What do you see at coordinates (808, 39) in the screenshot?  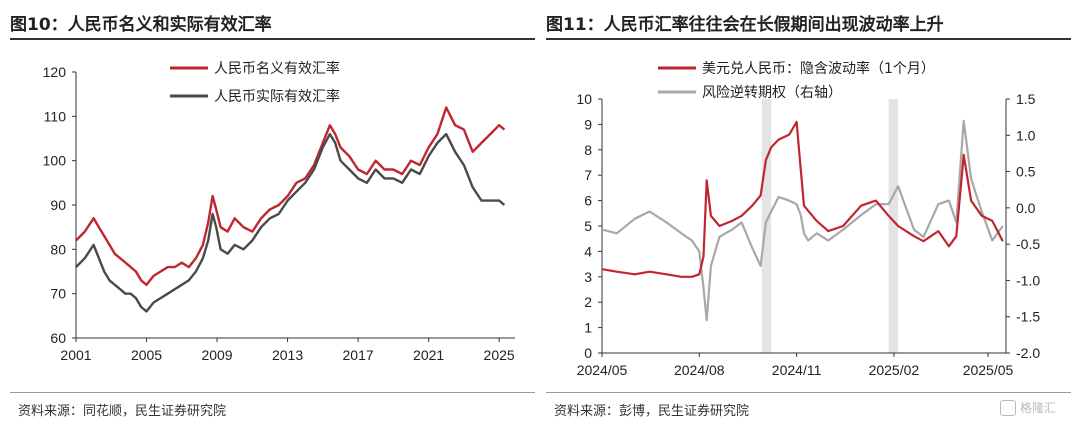 I see `right-title-rule` at bounding box center [808, 39].